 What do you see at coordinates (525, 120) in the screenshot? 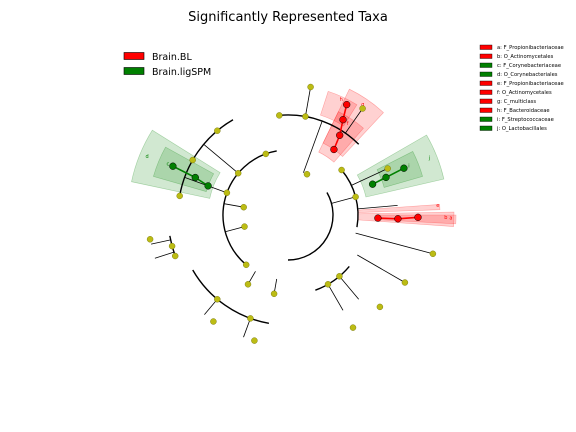
I see `taxa-key-label: i: F_Streptococcaceae` at bounding box center [525, 120].